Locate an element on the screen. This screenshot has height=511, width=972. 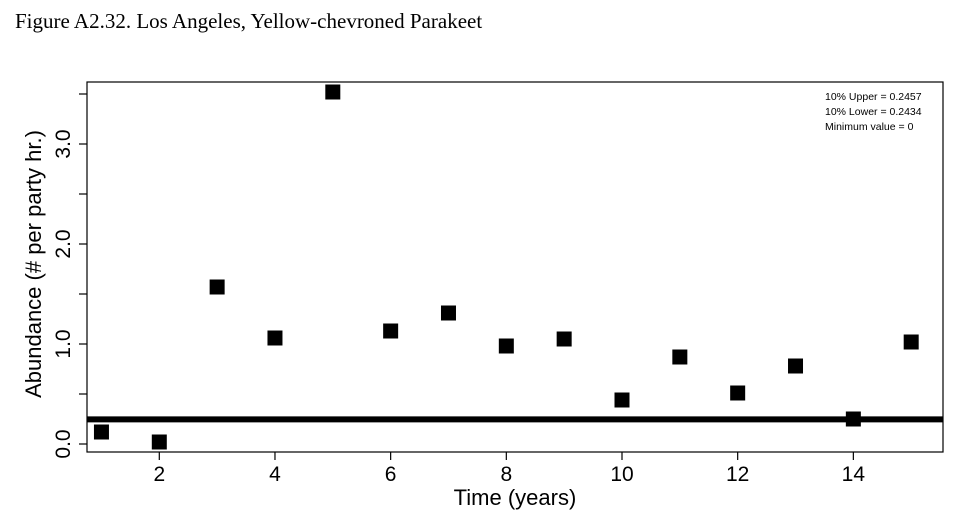
y-tick-label: 0.0 is located at coordinates (63, 443).